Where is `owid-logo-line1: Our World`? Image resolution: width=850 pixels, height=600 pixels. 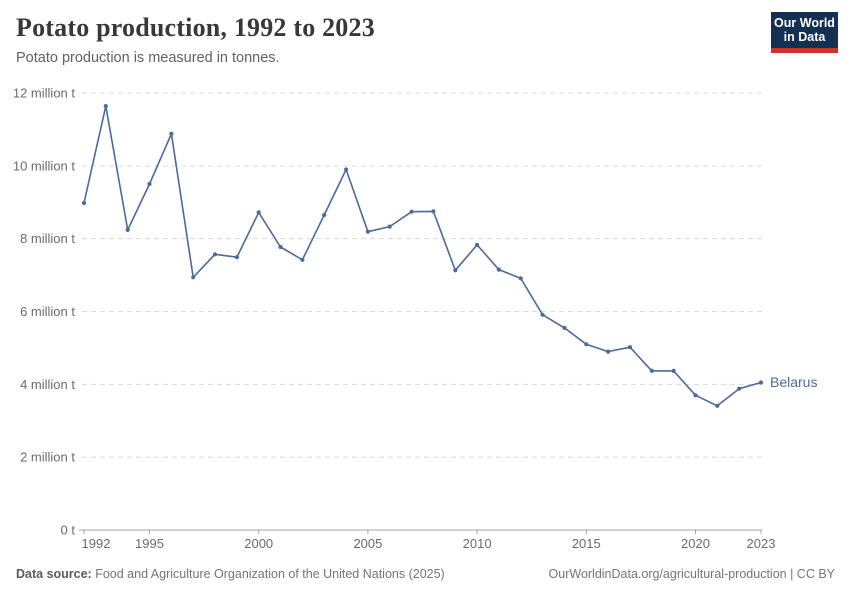
owid-logo-line1: Our World is located at coordinates (804, 22).